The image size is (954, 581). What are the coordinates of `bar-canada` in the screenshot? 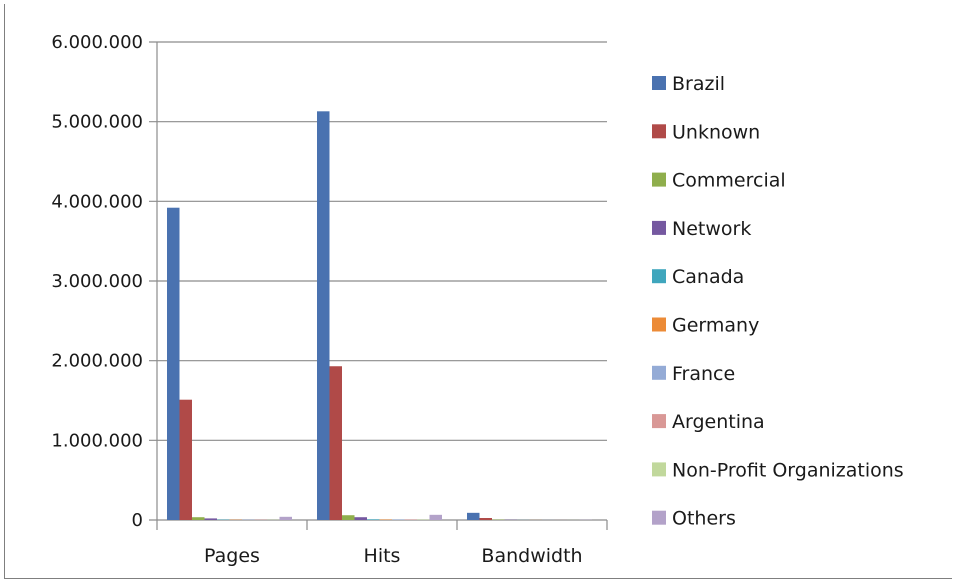 It's located at (373, 519).